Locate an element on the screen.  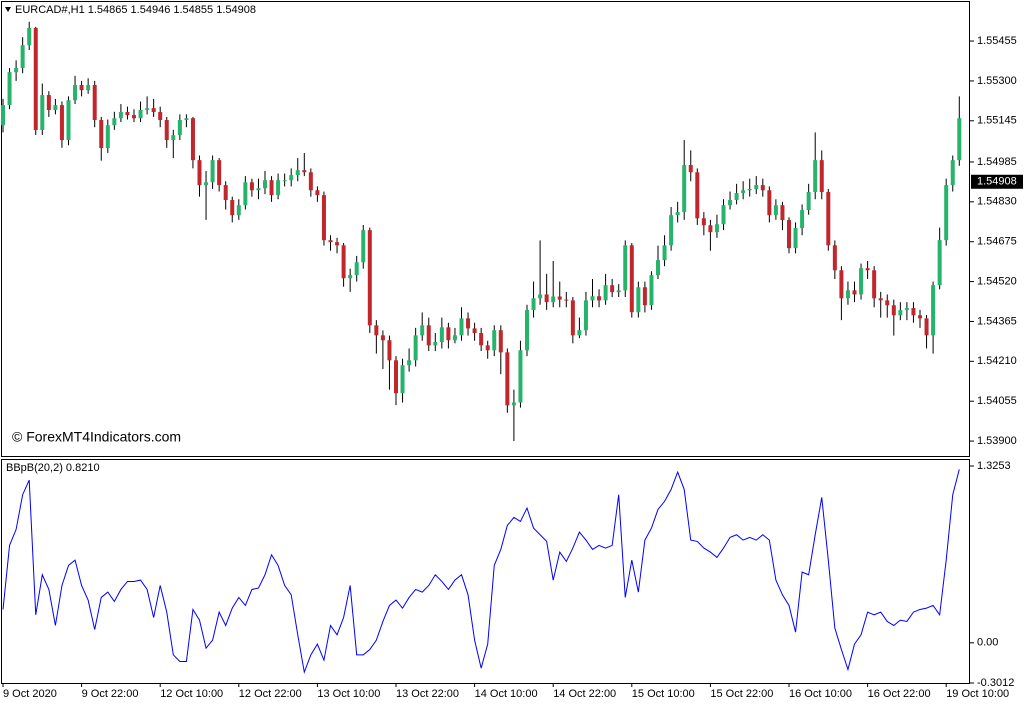
x-tick-label: 16 Oct 22:00 is located at coordinates (899, 694).